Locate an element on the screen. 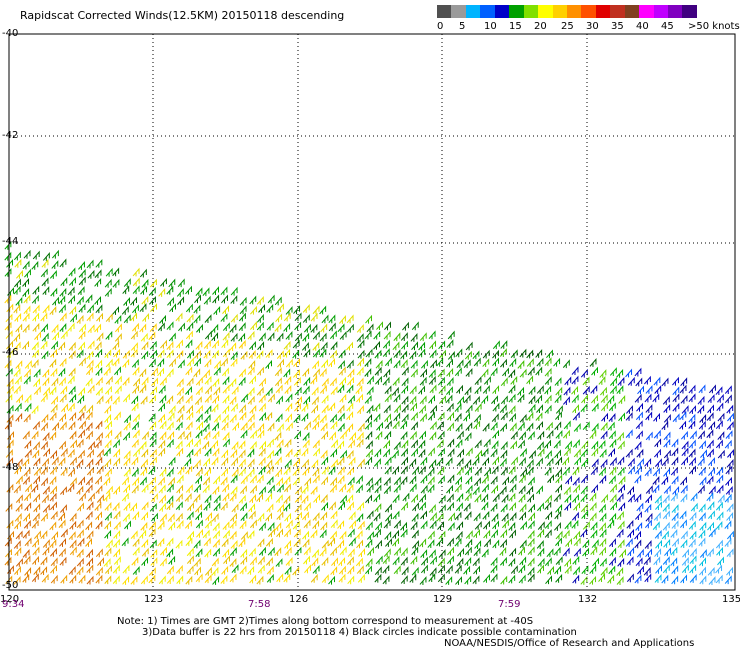 This screenshot has width=740, height=650. colorbar-label: 10 is located at coordinates (490, 26).